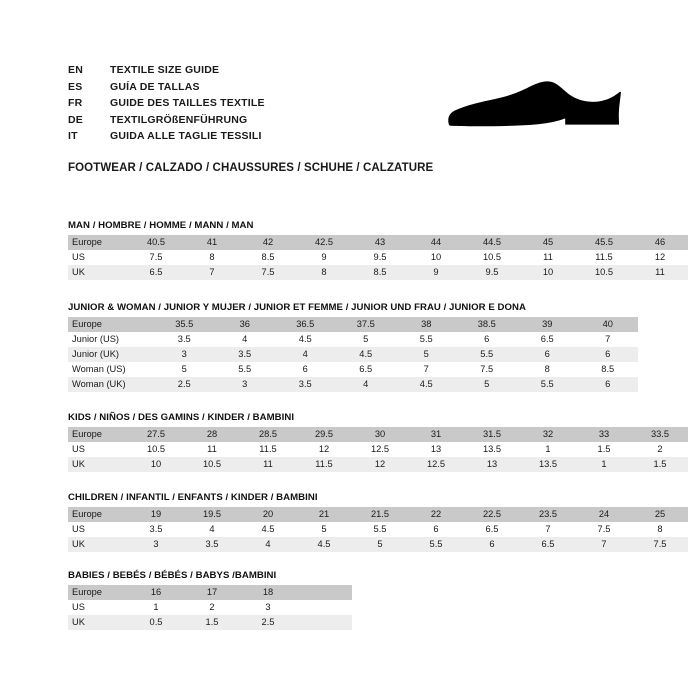  What do you see at coordinates (161, 225) in the screenshot?
I see `size-table-title-man: MAN / HOMBRE / HOMME / MANN / MAN` at bounding box center [161, 225].